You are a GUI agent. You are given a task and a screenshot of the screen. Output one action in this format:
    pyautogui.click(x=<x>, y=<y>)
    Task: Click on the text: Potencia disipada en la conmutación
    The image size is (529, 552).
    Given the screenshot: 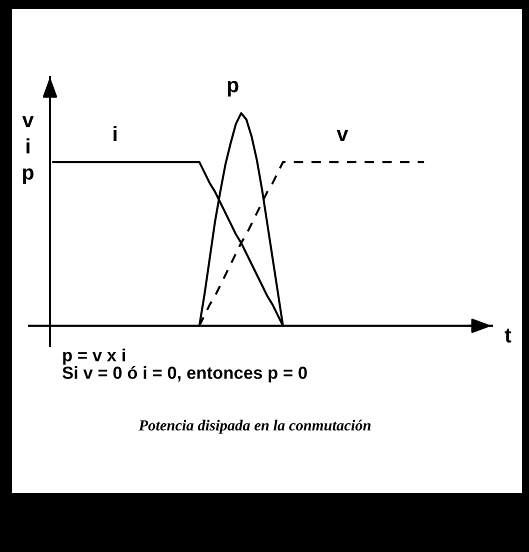 What is the action you would take?
    pyautogui.click(x=254, y=427)
    